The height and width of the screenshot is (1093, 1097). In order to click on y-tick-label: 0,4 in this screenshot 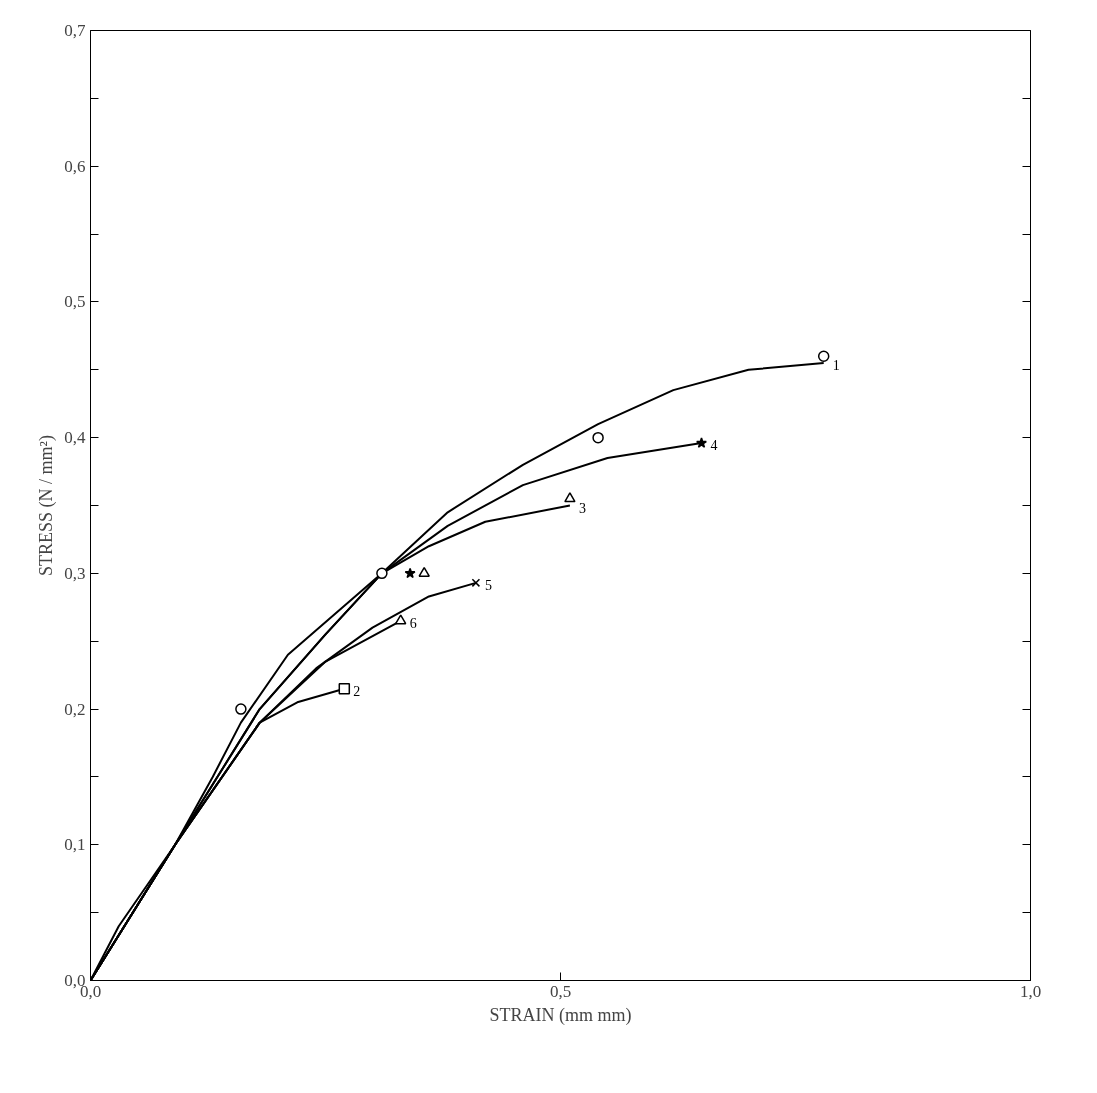, I will do `click(75, 438)`.